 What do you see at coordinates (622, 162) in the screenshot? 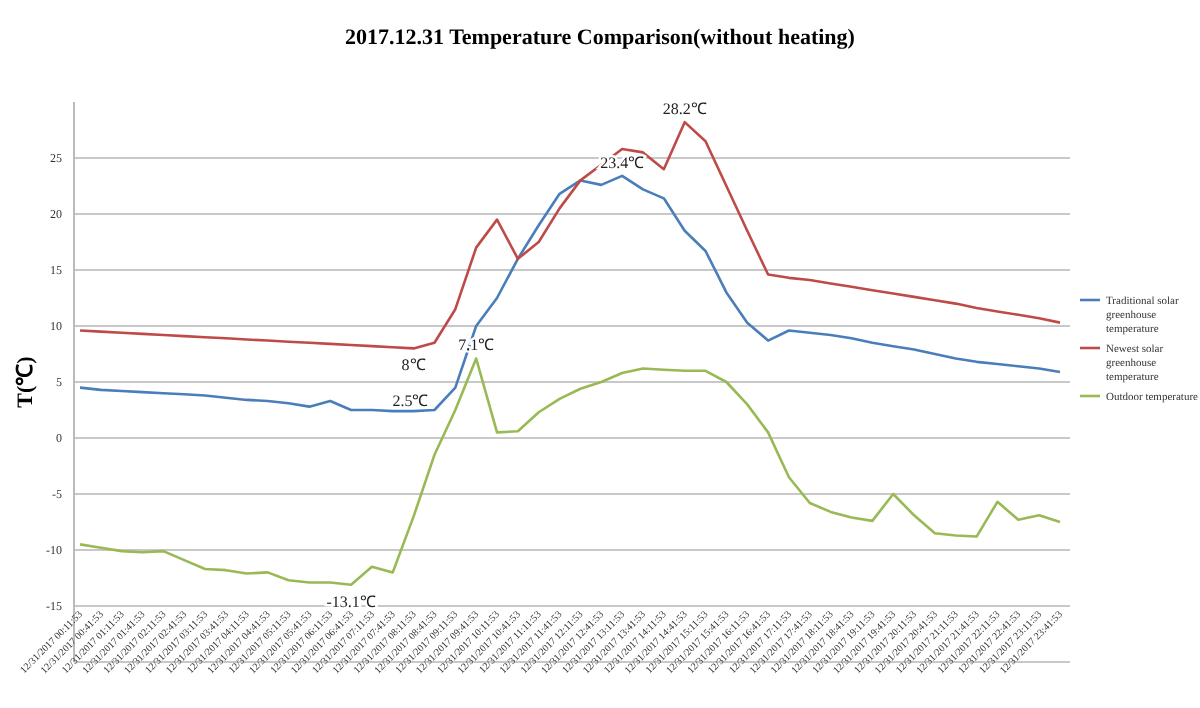
I see `annotation: 23.4℃` at bounding box center [622, 162].